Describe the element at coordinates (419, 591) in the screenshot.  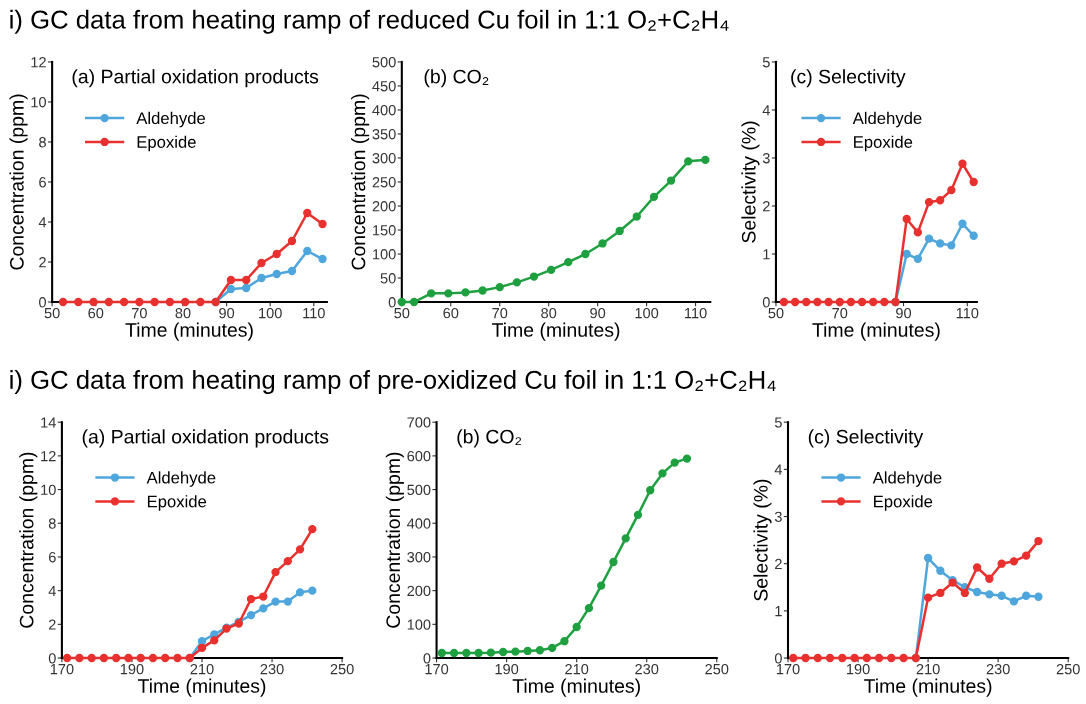
I see `y-tick-label: 200` at that location.